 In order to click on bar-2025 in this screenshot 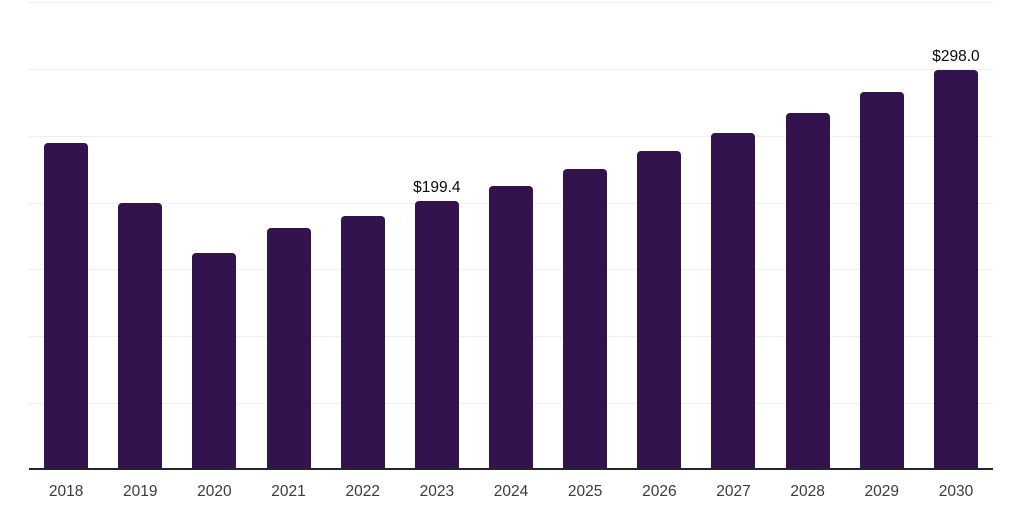, I will do `click(585, 318)`.